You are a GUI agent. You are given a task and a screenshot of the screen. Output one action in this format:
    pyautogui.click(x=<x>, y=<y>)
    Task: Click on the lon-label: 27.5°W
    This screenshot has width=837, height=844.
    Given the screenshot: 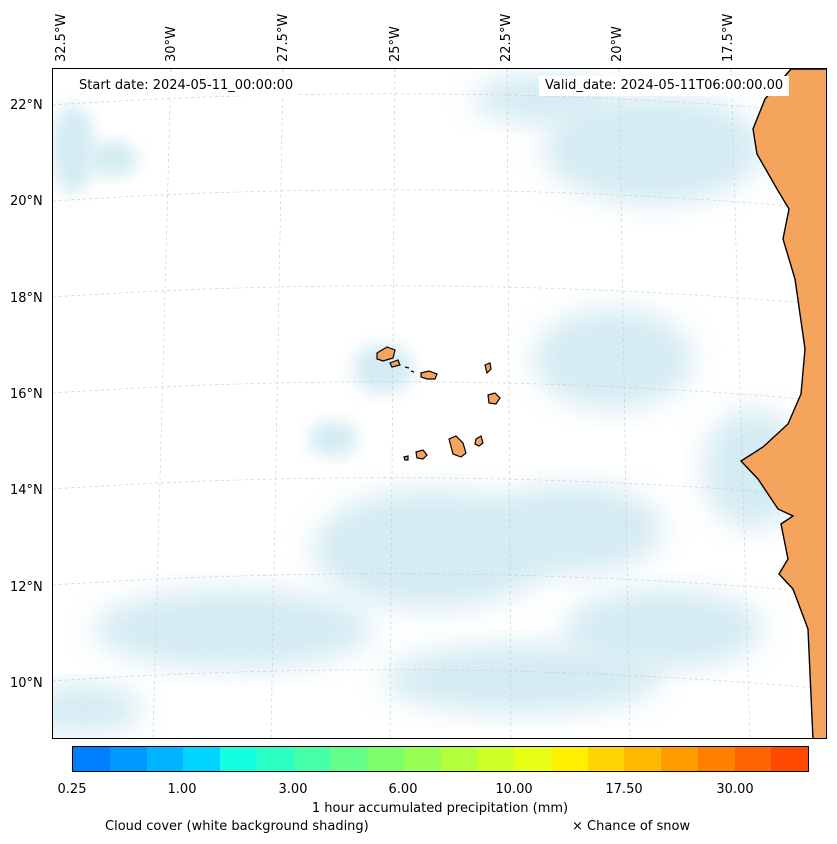 What is the action you would take?
    pyautogui.click(x=283, y=37)
    